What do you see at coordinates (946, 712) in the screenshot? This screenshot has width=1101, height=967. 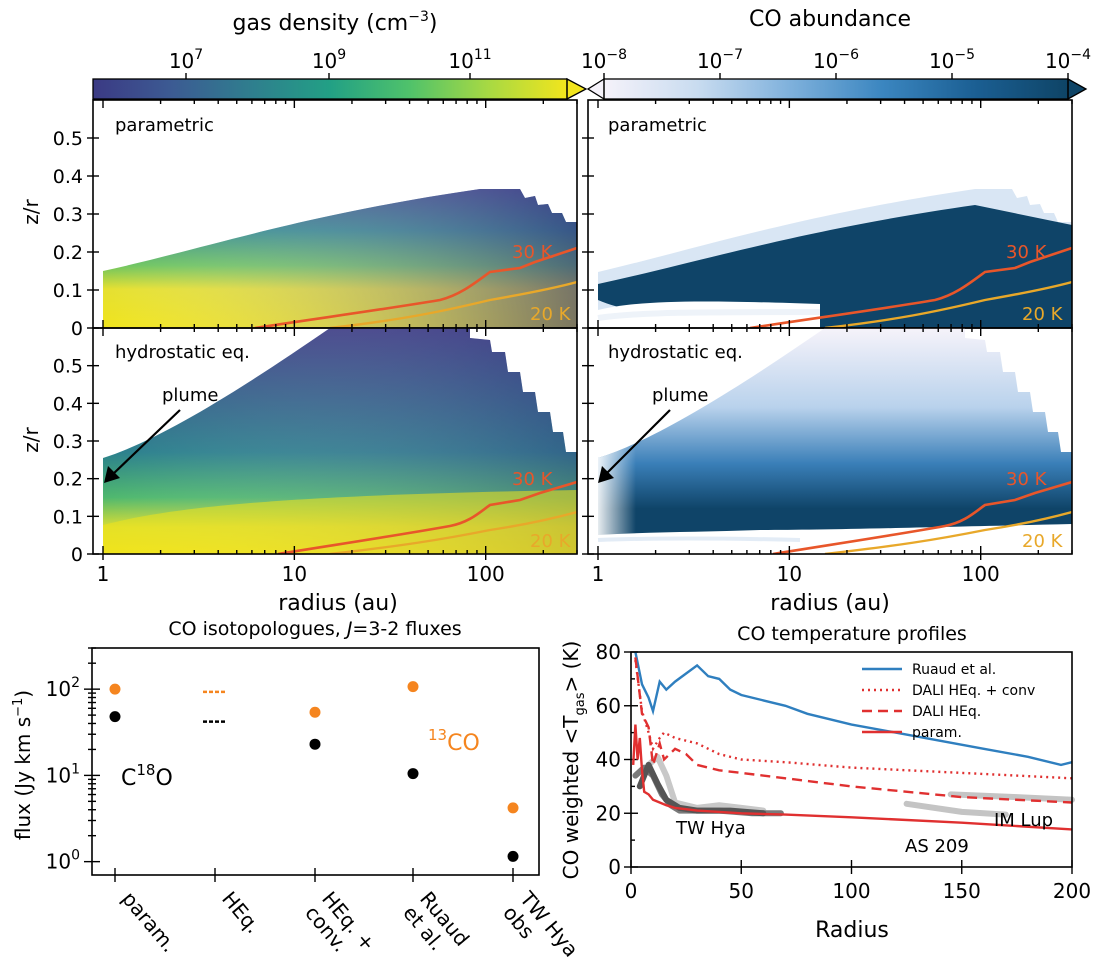 I see `legend-entry: DALI HEq.` at bounding box center [946, 712].